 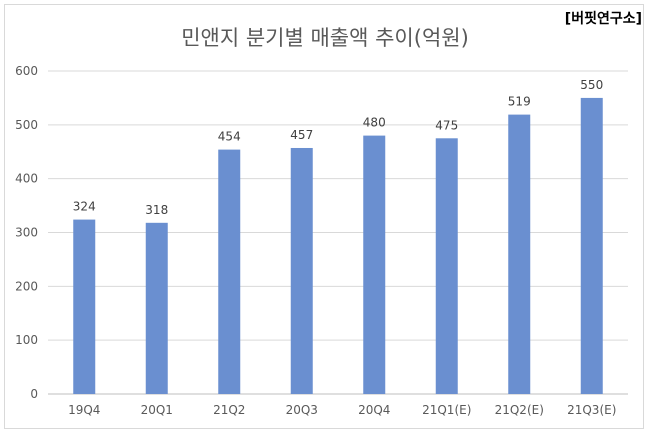 I want to click on data-label: 318, so click(x=156, y=210).